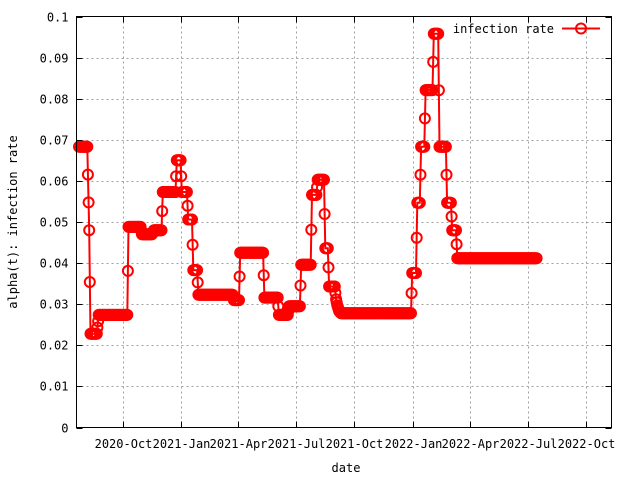  I want to click on y-tick-label: 0.09, so click(54, 59).